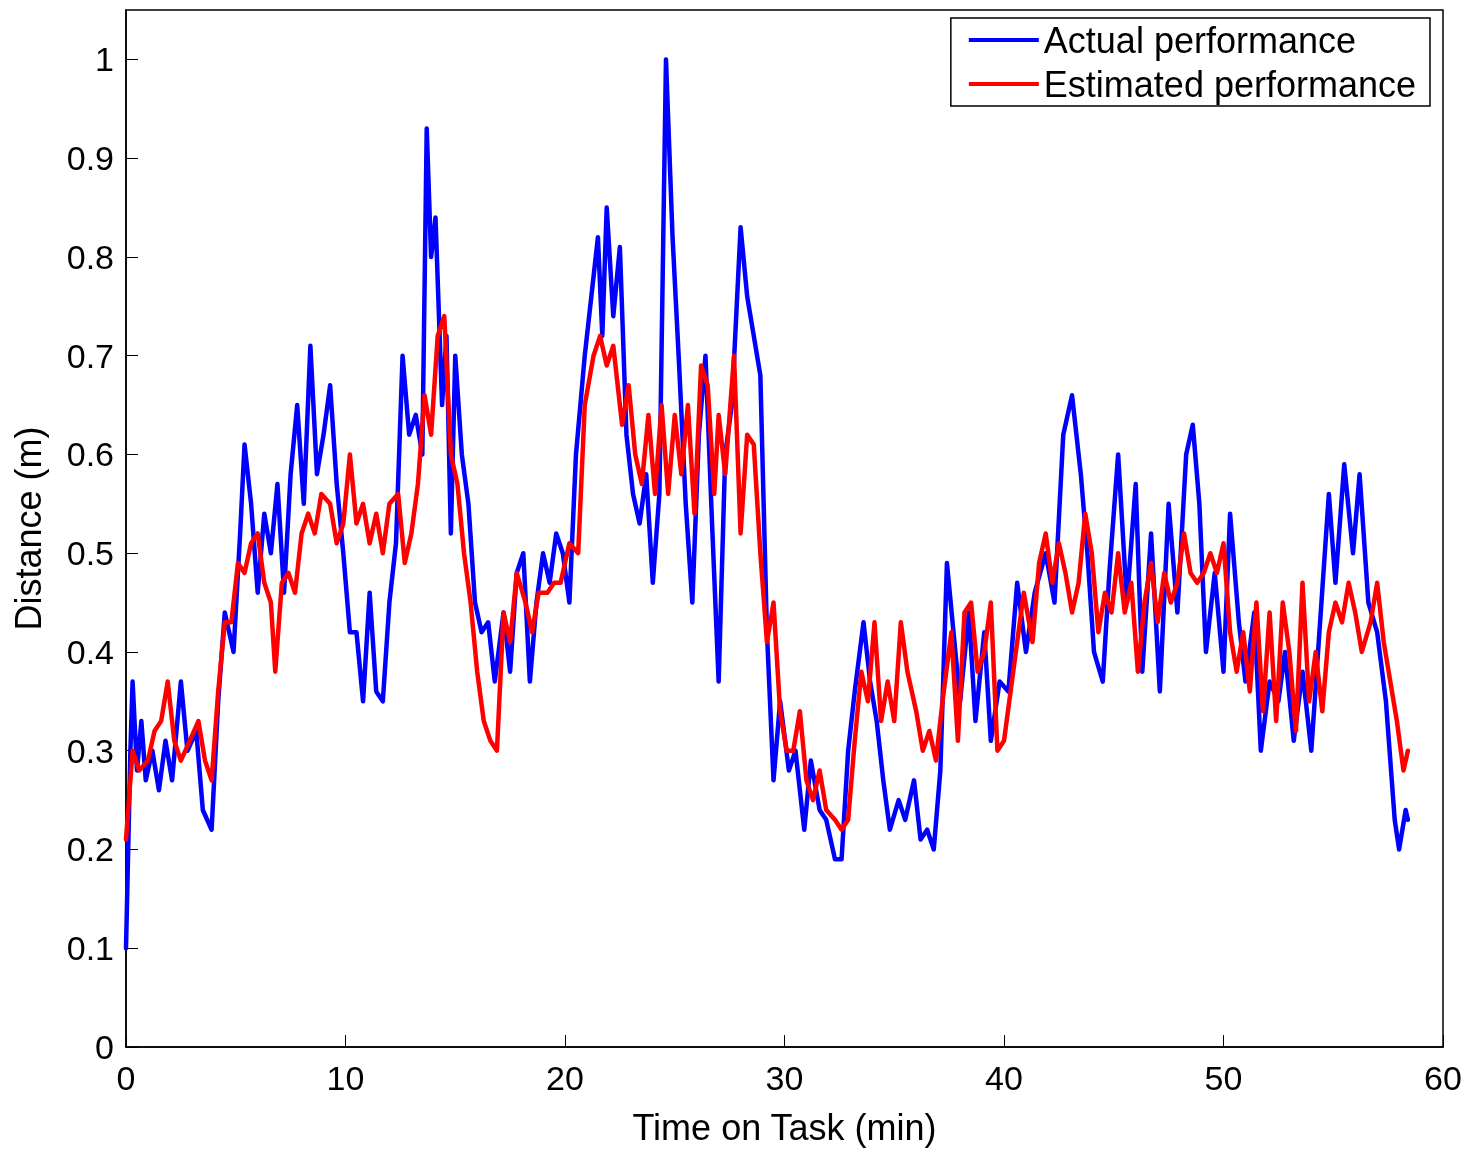  Describe the element at coordinates (90, 553) in the screenshot. I see `y-tick-label: 0.5` at that location.